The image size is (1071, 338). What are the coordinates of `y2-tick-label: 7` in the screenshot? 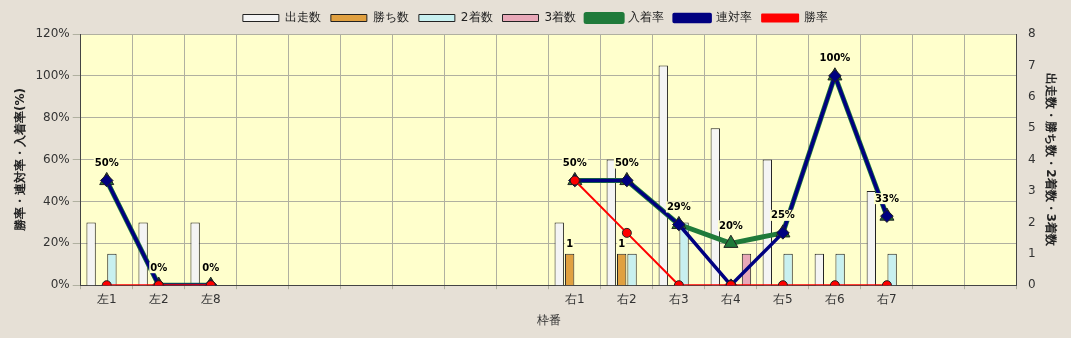 It's located at (1031, 64).